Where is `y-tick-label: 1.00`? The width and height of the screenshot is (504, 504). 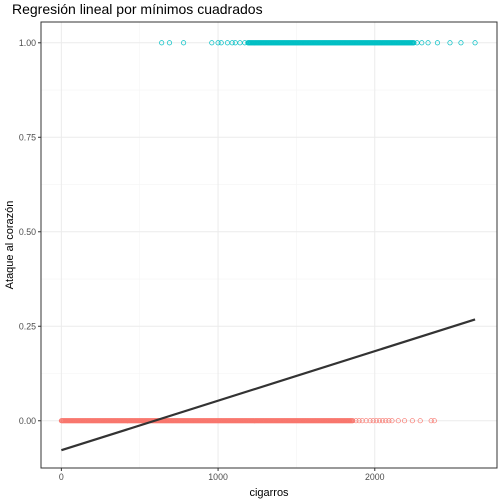
y-tick-label: 1.00 is located at coordinates (27, 43).